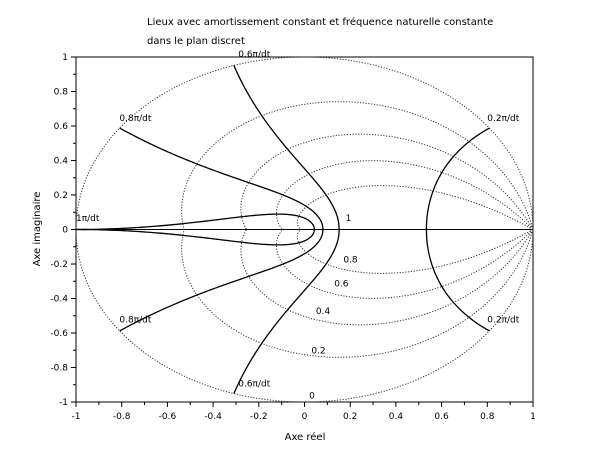  Describe the element at coordinates (59, 334) in the screenshot. I see `y-tick-label: -0.6` at that location.